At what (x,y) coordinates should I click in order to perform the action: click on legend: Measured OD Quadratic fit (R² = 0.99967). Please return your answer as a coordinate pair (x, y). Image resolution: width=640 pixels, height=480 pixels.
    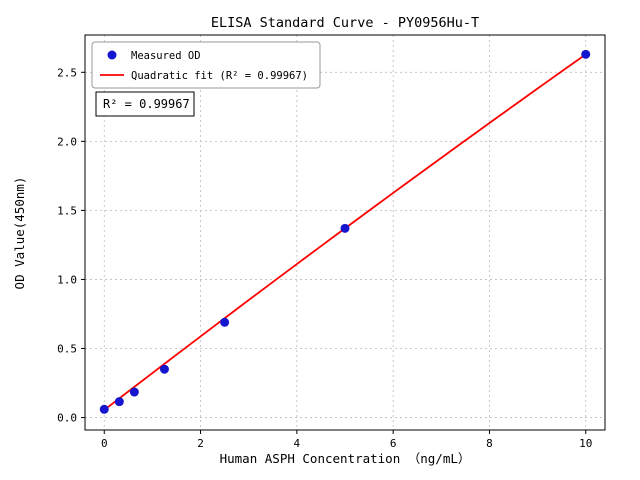
    Looking at the image, I should click on (206, 65).